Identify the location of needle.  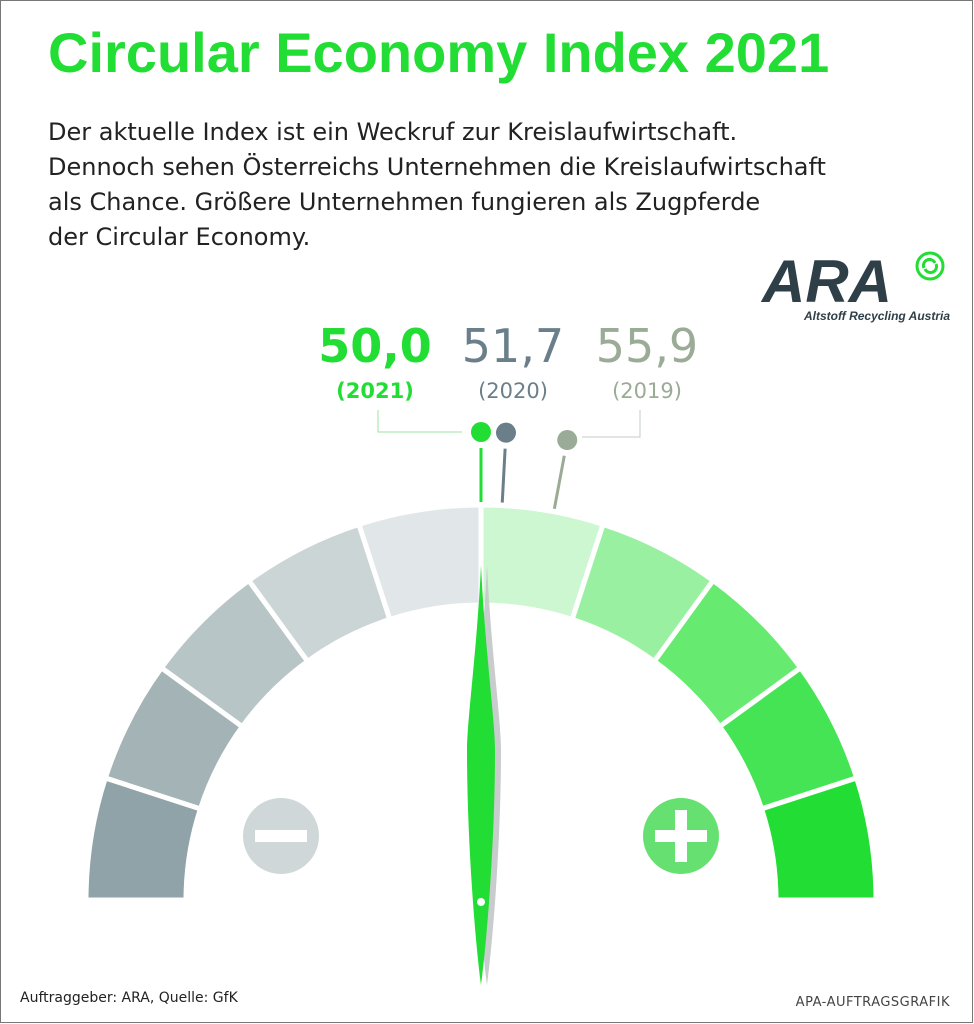
(481, 775).